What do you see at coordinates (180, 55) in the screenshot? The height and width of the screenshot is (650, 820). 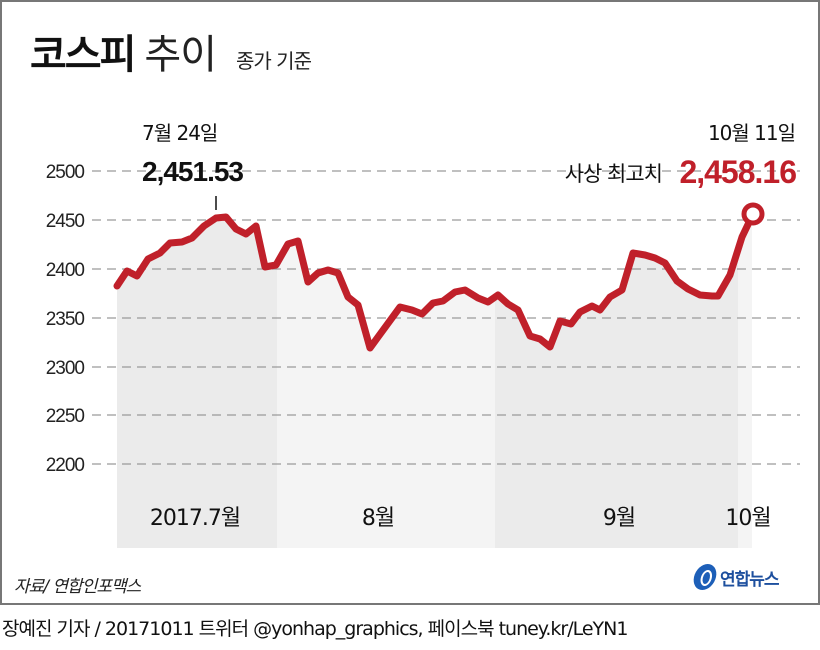 I see `title-light: 추이` at bounding box center [180, 55].